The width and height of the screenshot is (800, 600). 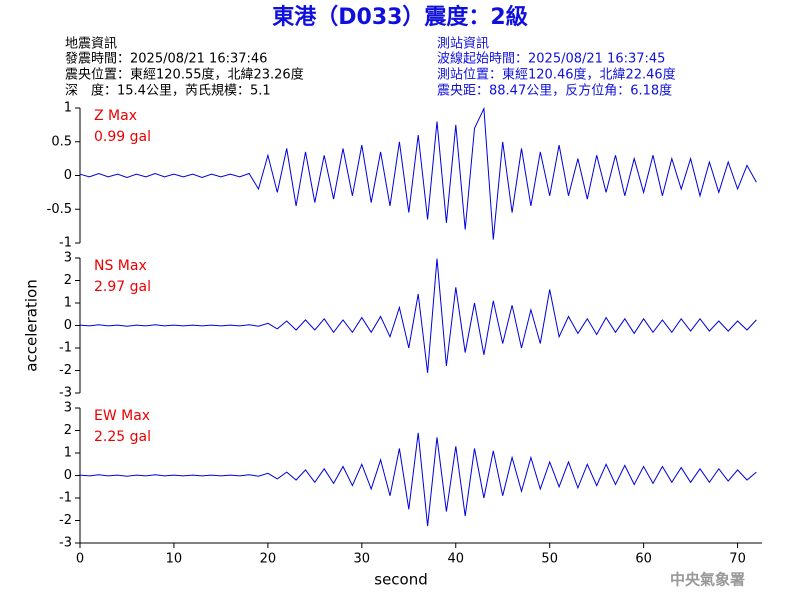 What do you see at coordinates (91, 44) in the screenshot?
I see `info-left: 地震資訊` at bounding box center [91, 44].